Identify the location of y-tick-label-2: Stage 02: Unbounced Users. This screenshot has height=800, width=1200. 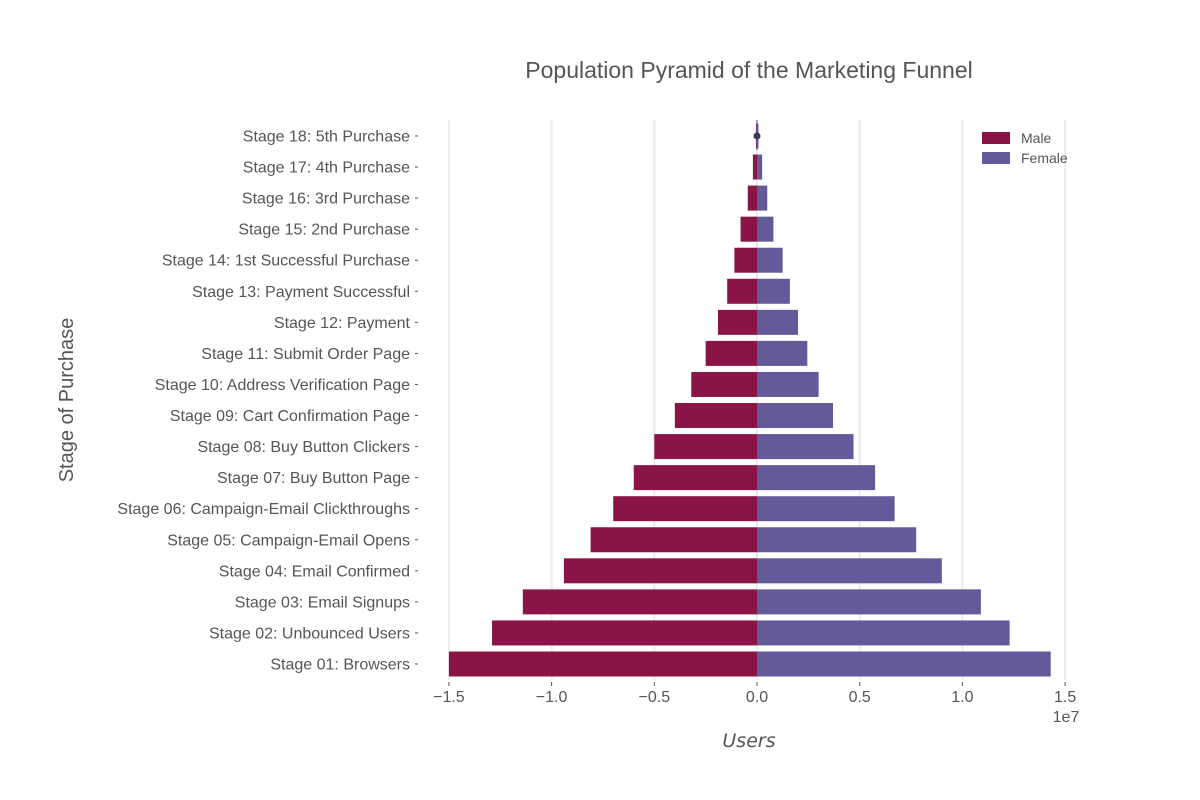
(309, 633).